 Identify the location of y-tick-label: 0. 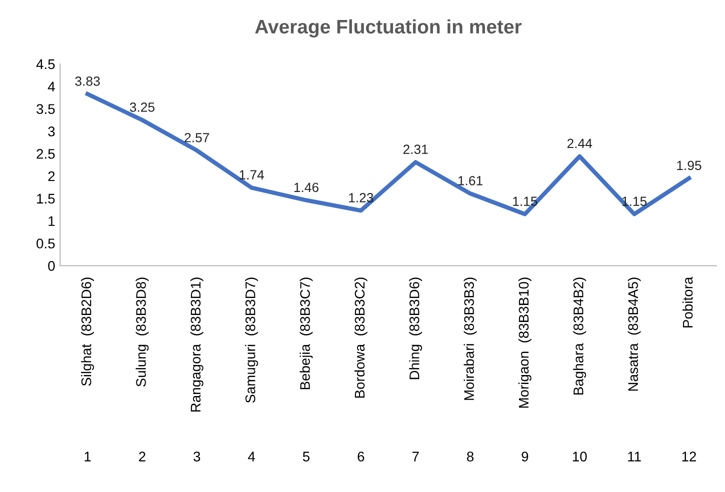
(51, 266).